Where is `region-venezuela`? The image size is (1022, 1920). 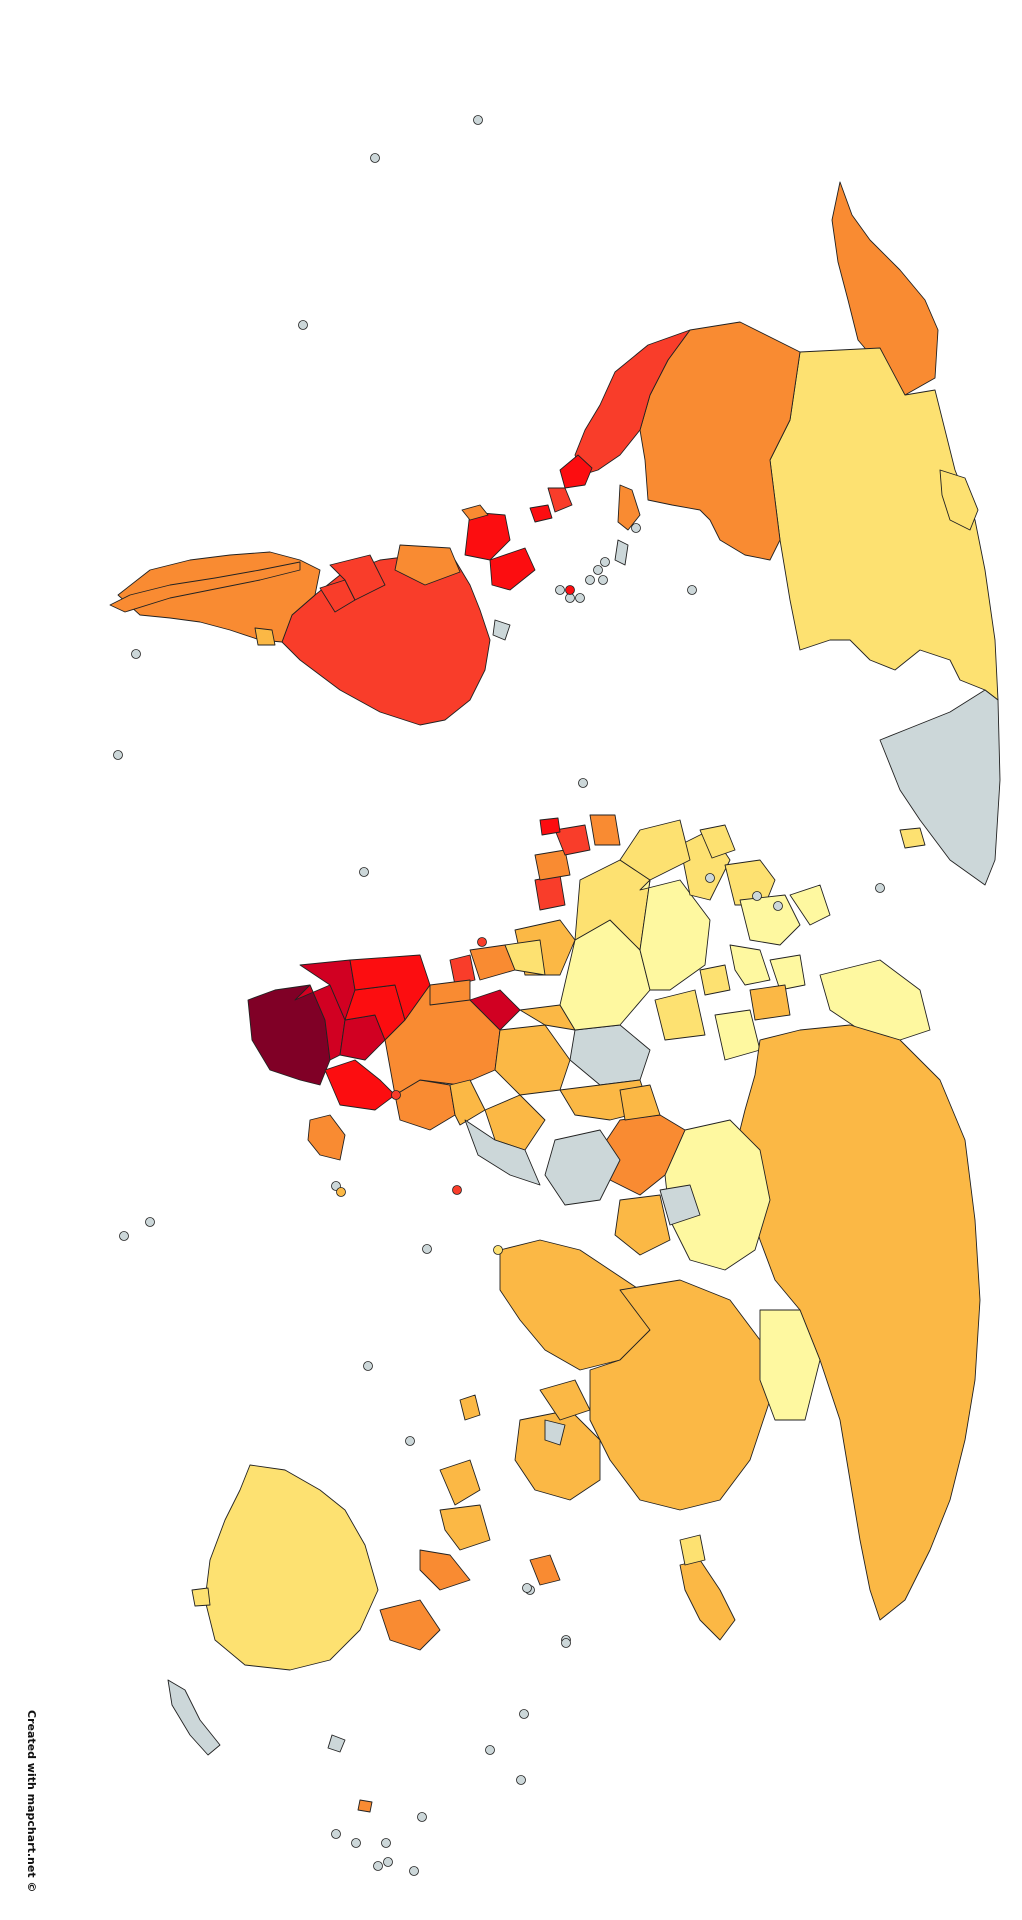
region-venezuela is located at coordinates (512, 569).